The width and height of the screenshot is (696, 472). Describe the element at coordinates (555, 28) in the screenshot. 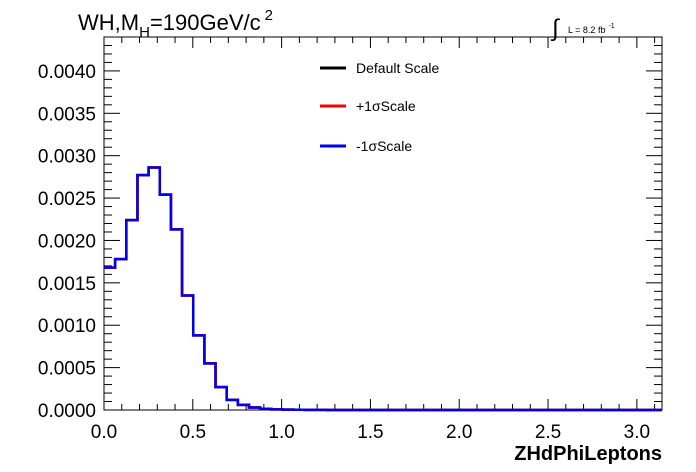

I see `lumi-integral: ∫` at that location.